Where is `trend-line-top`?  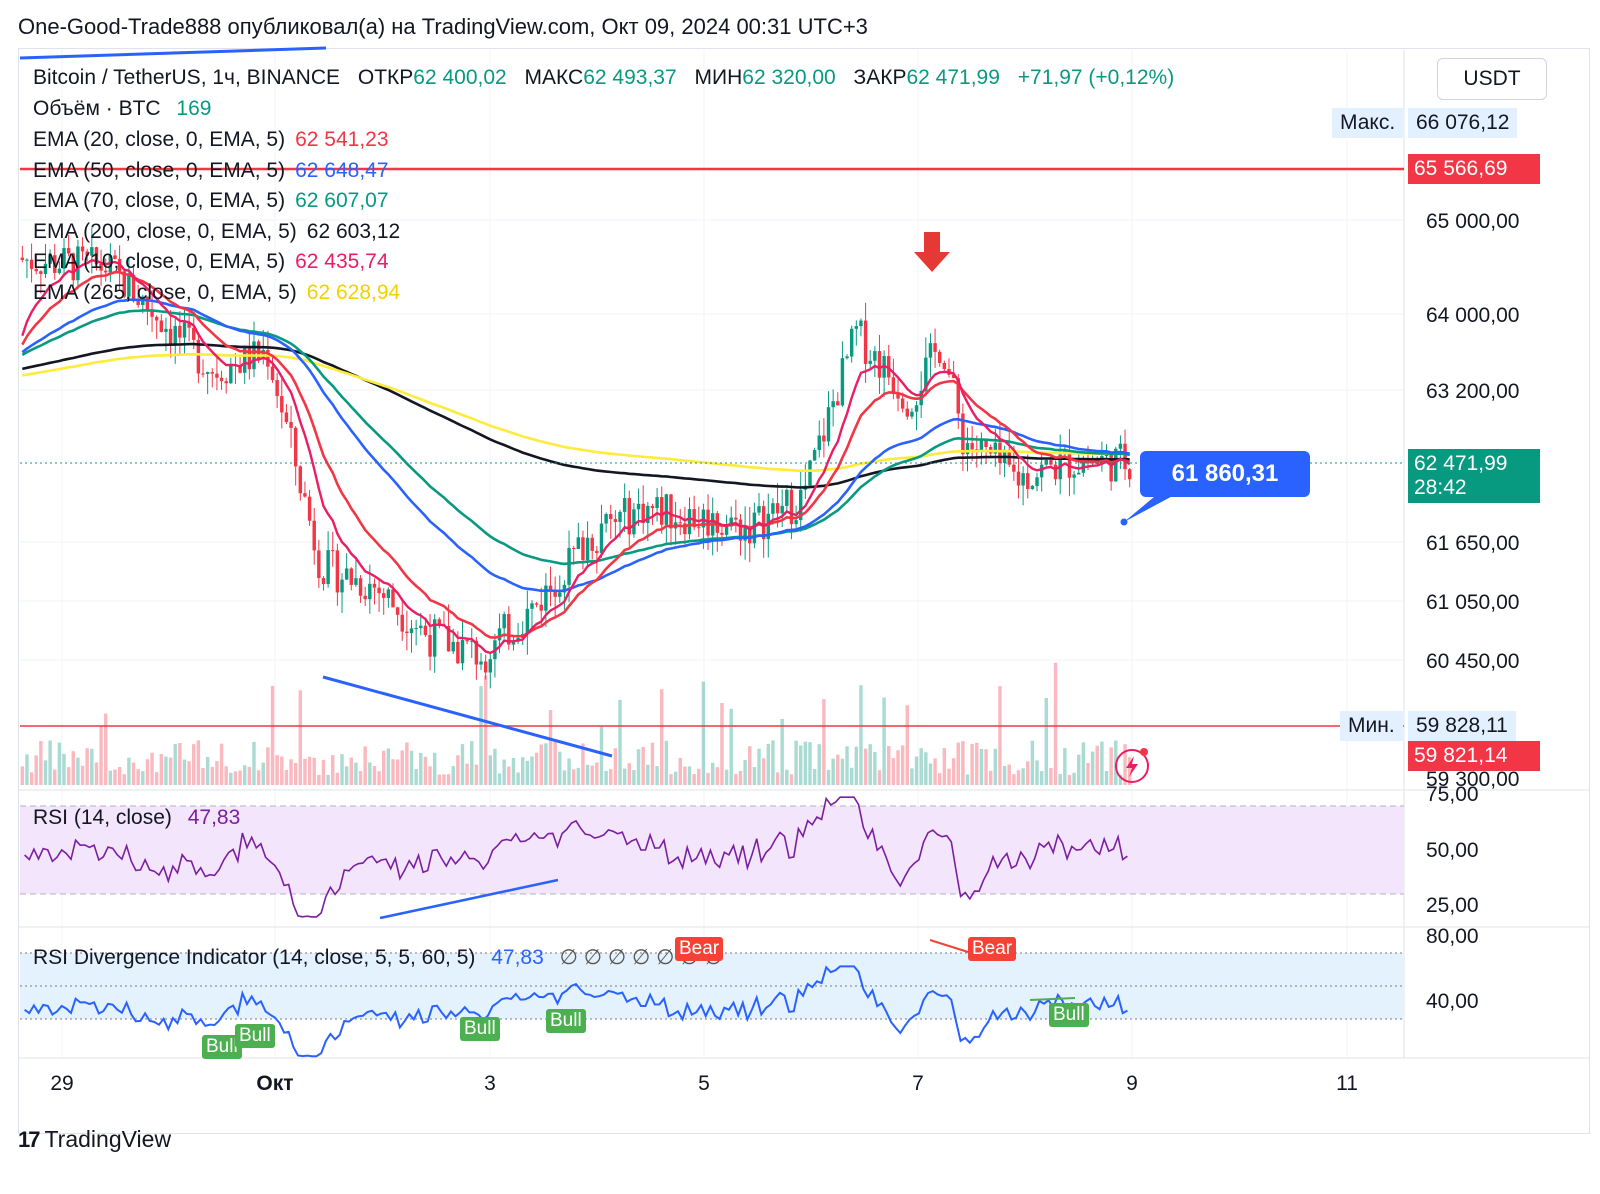 trend-line-top is located at coordinates (173, 53).